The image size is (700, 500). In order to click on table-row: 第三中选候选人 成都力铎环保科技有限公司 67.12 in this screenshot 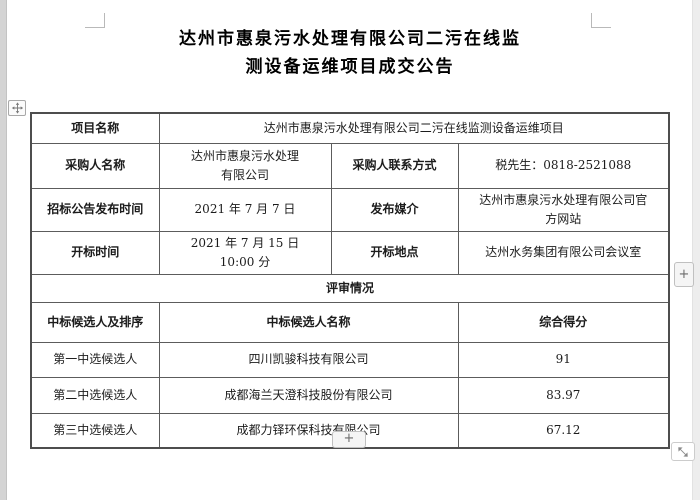, I will do `click(350, 430)`.